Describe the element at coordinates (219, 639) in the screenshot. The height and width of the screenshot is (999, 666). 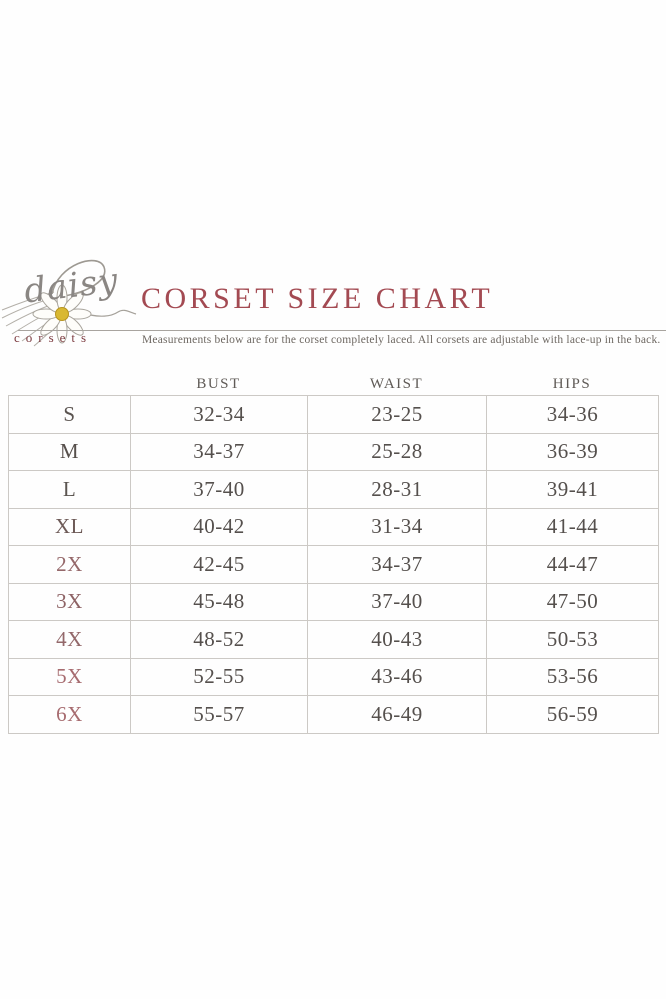
I see `bust-cell: 48-52` at that location.